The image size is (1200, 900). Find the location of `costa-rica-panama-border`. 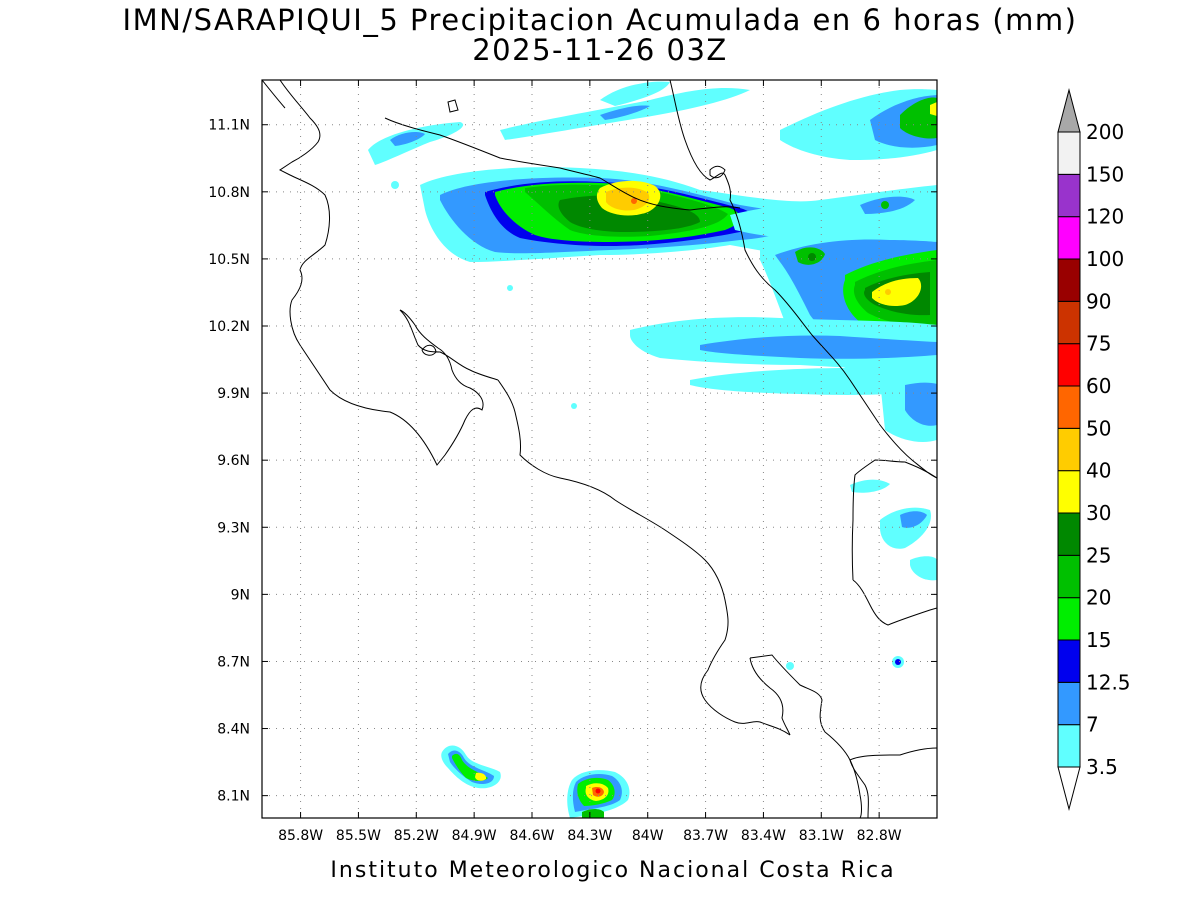

costa-rica-panama-border is located at coordinates (894, 520).